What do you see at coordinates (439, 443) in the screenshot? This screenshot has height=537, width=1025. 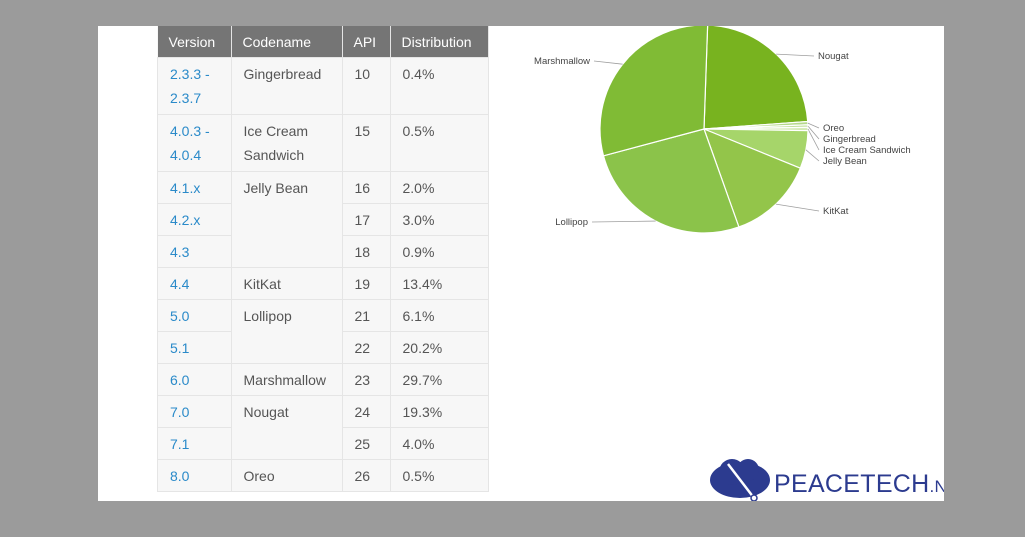 I see `distribution-cell: 4.0%` at bounding box center [439, 443].